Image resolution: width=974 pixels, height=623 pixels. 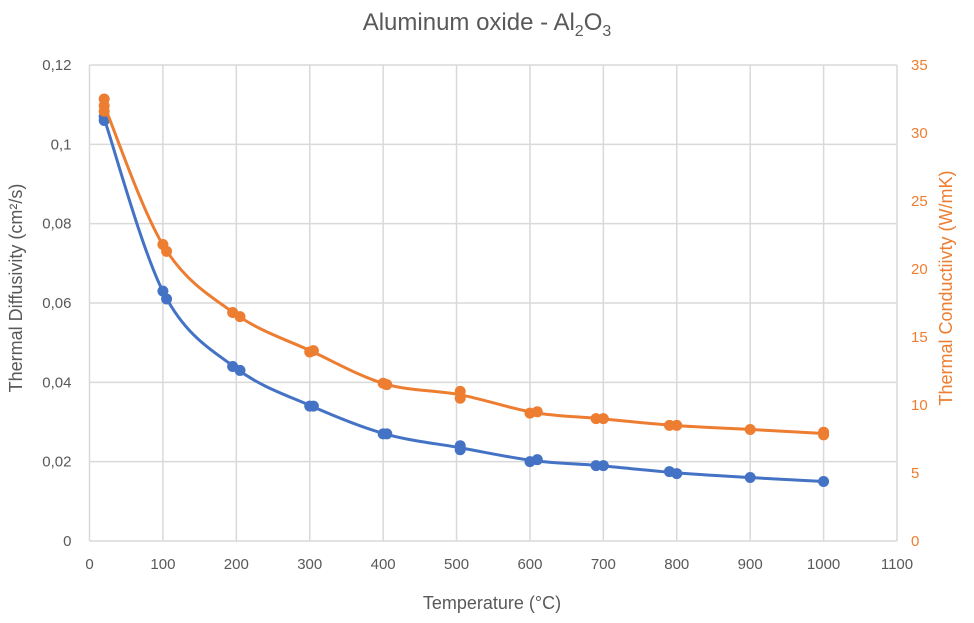 I want to click on y-axis-label: Thermal Diffusivity (cm²/s), so click(x=16, y=288).